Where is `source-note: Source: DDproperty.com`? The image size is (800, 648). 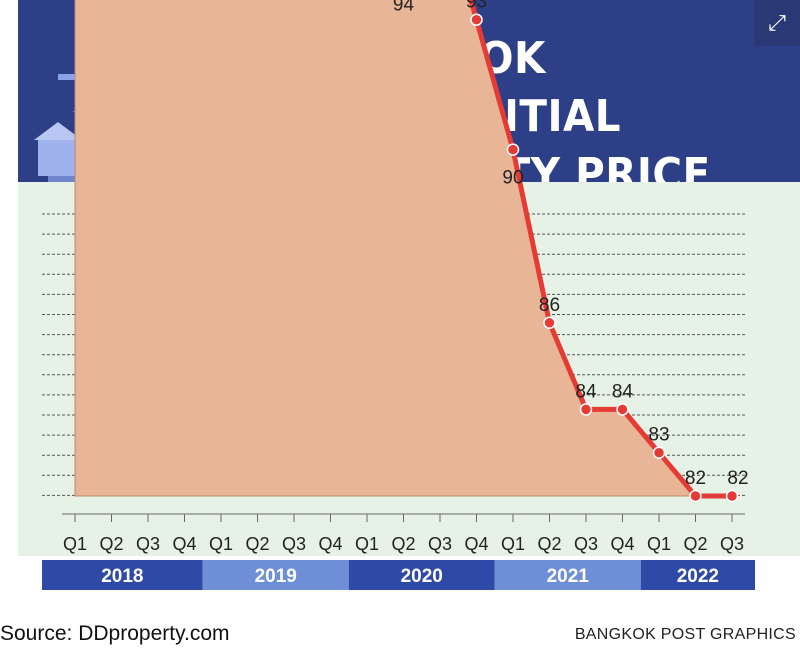 source-note: Source: DDproperty.com is located at coordinates (115, 633).